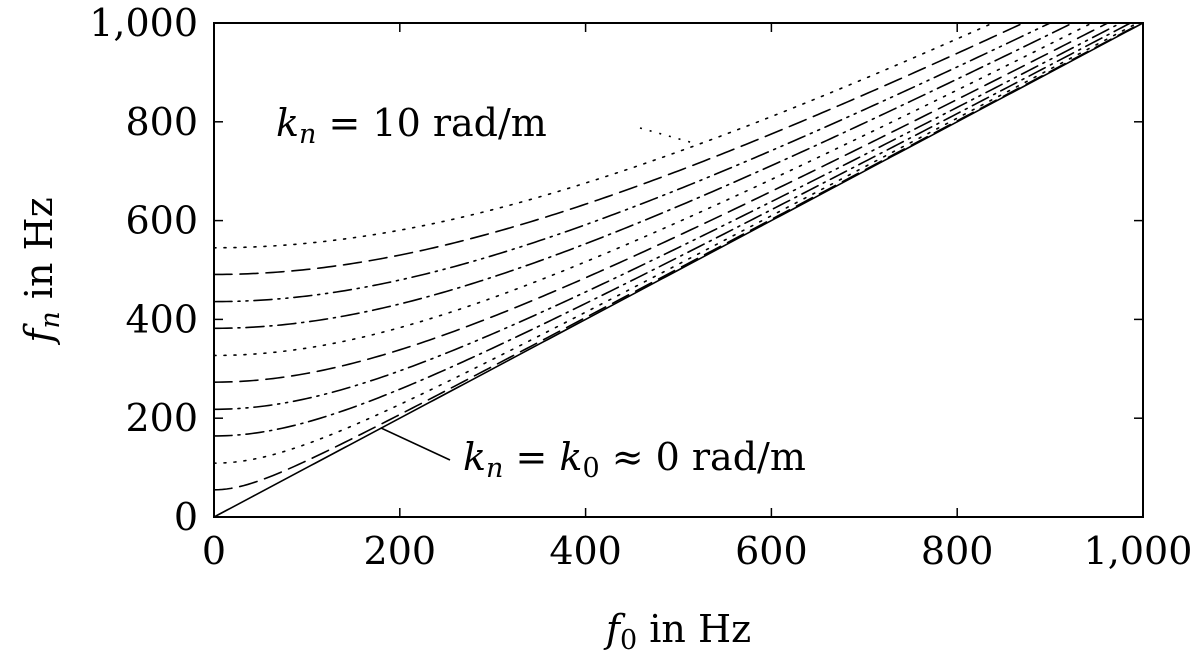 The height and width of the screenshot is (663, 1200). Describe the element at coordinates (411, 125) in the screenshot. I see `annotation-top: kn = 10 rad/m` at that location.